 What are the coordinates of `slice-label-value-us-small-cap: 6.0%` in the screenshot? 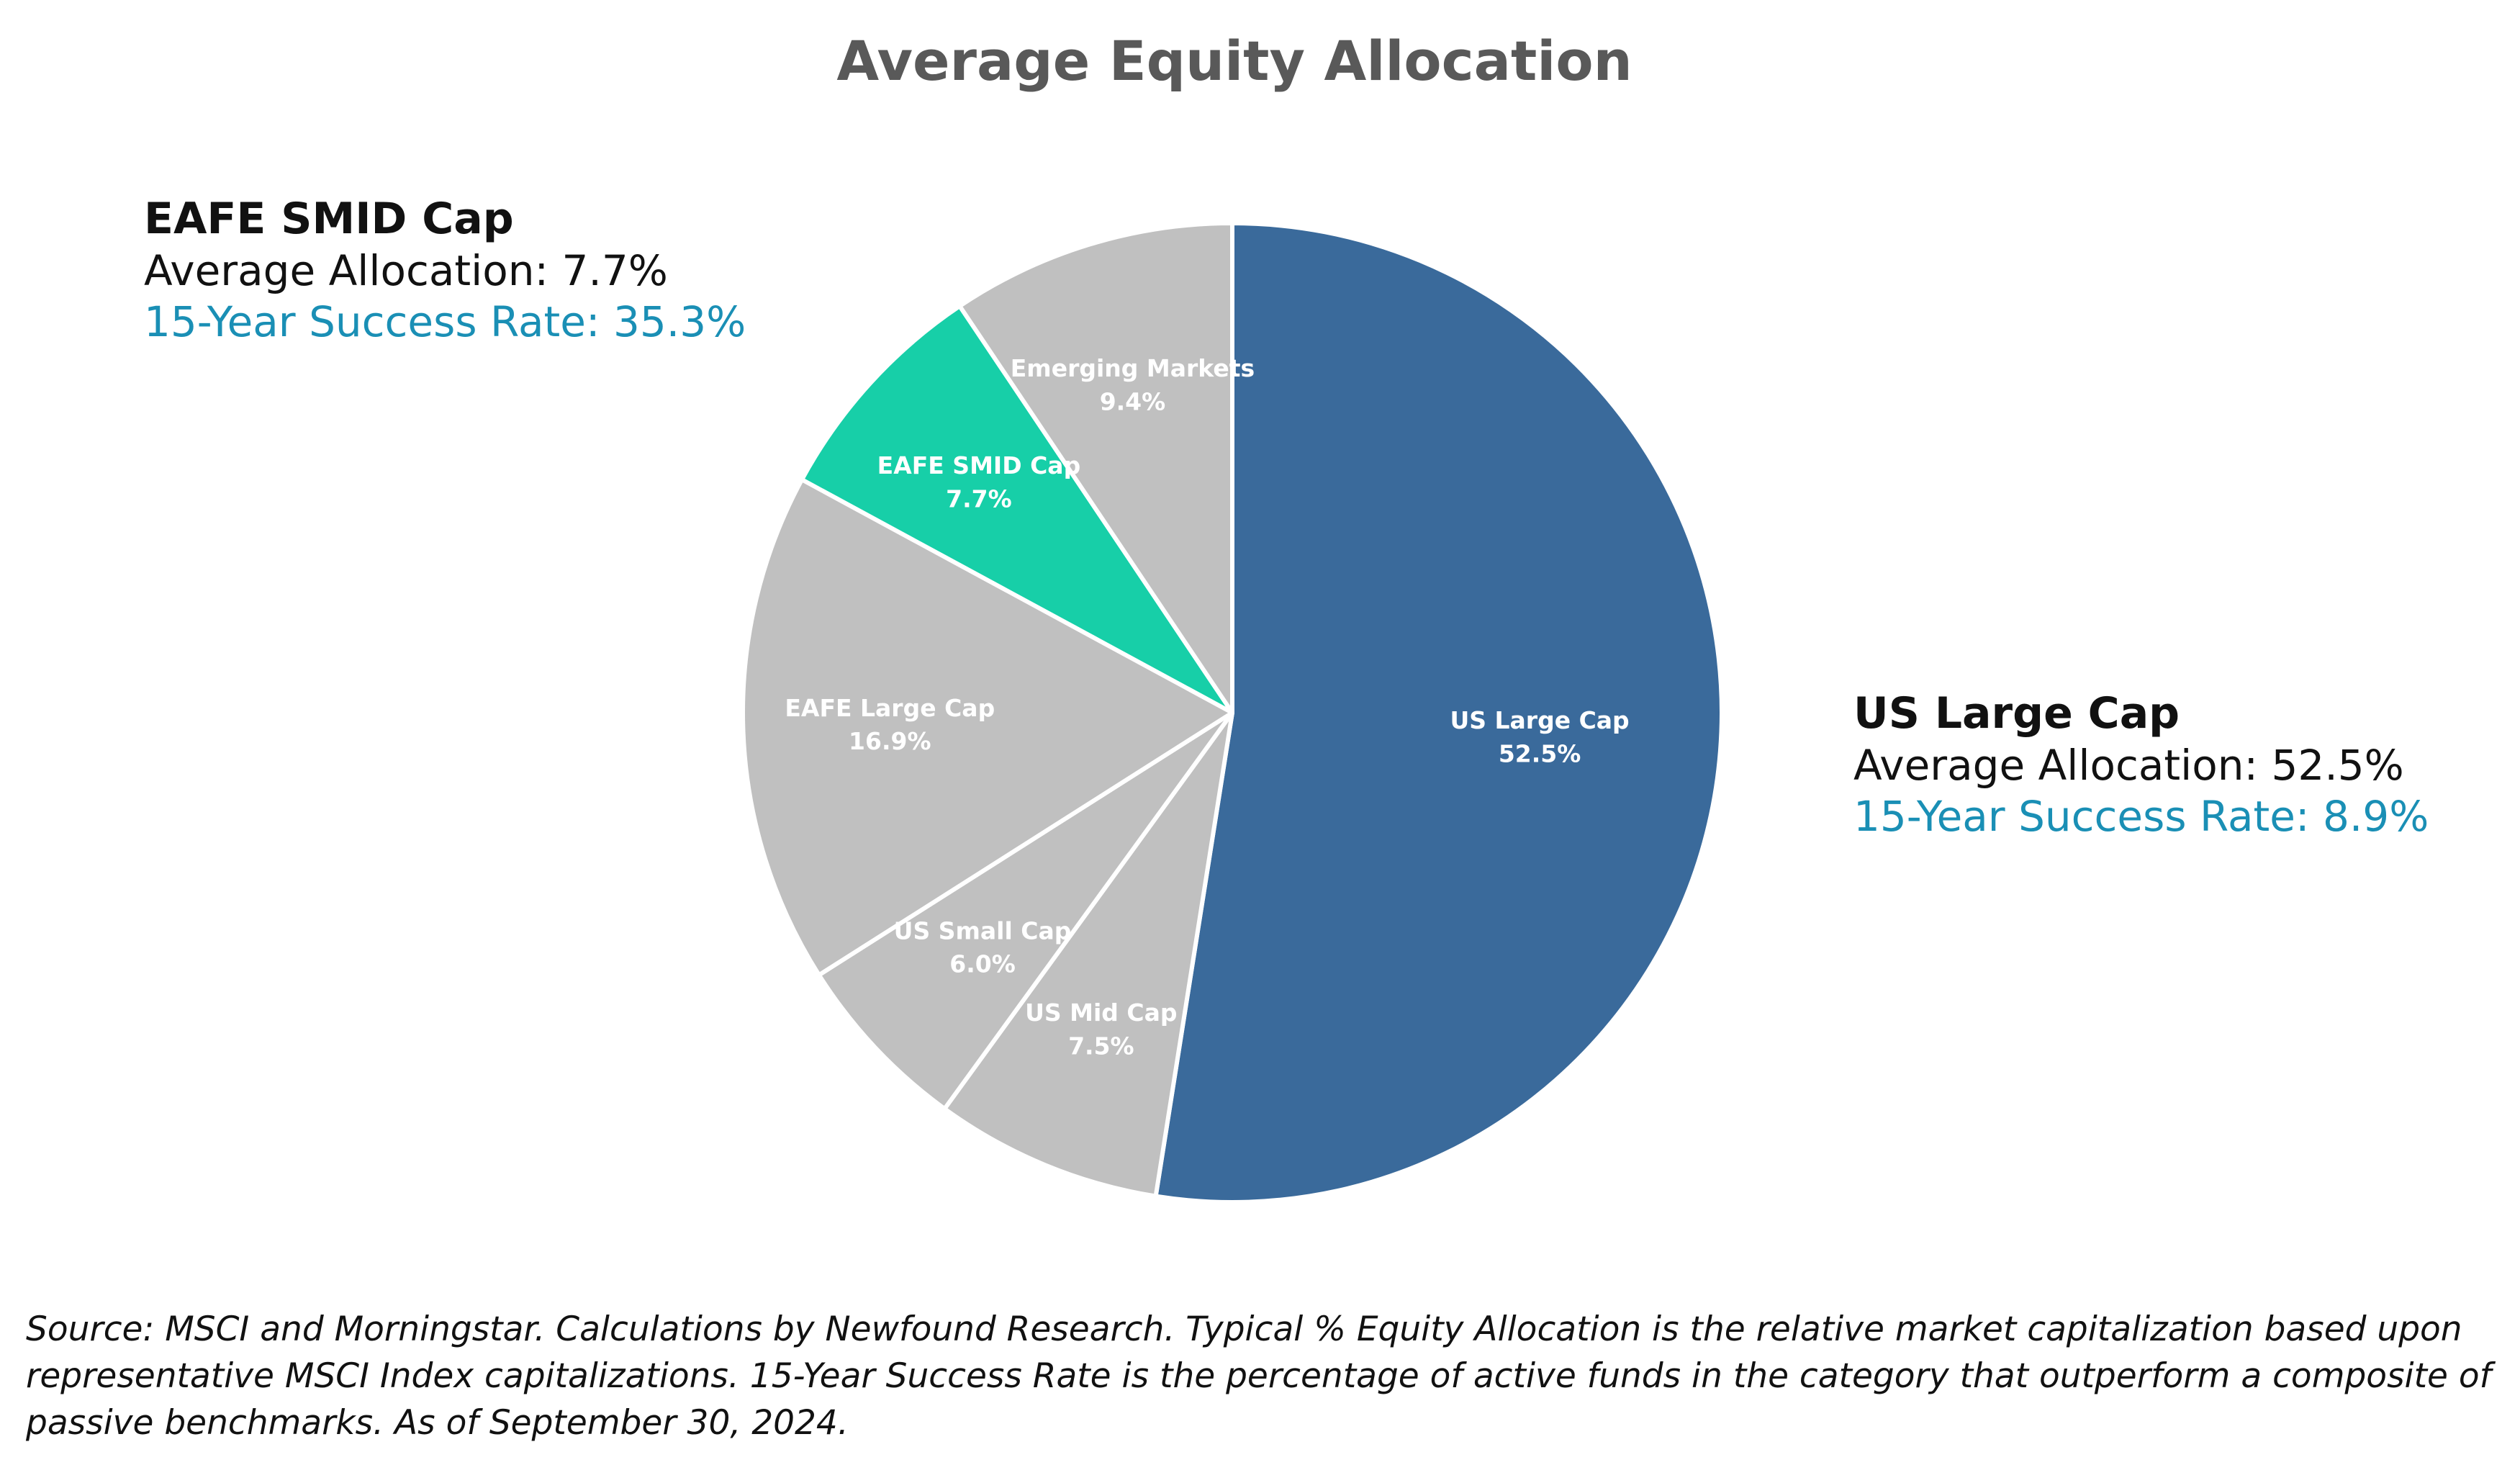 It's located at (982, 964).